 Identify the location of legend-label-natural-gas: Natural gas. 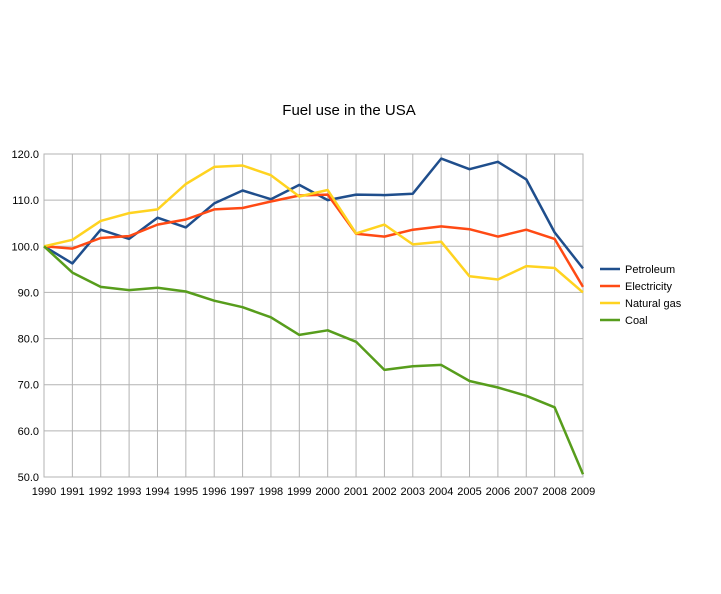
(653, 304).